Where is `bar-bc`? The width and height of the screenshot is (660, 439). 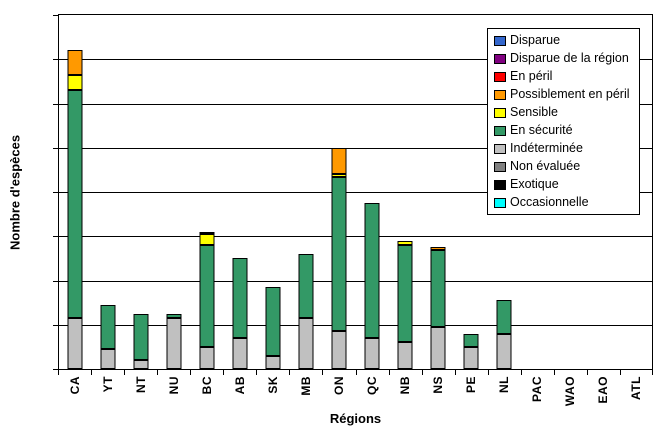
bar-bc is located at coordinates (207, 300).